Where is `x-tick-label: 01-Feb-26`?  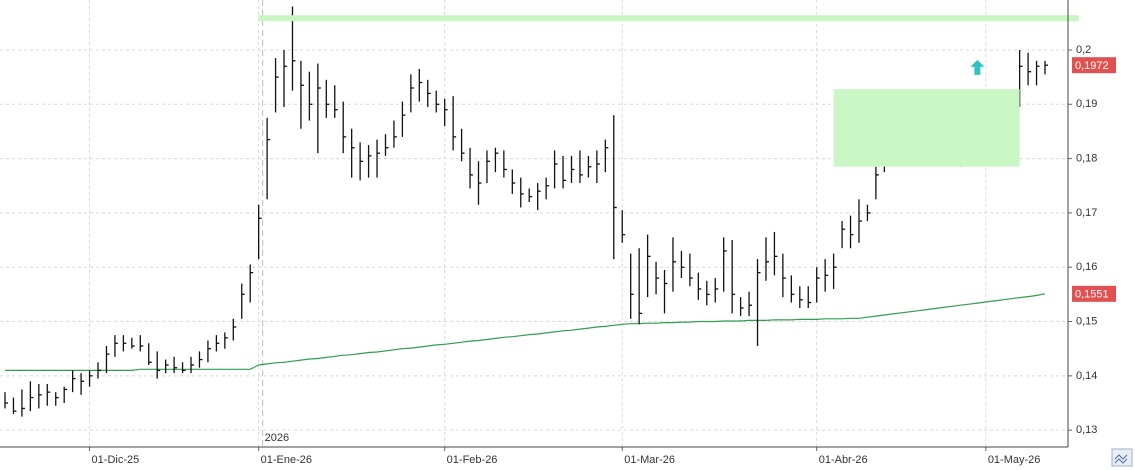
x-tick-label: 01-Feb-26 is located at coordinates (472, 460).